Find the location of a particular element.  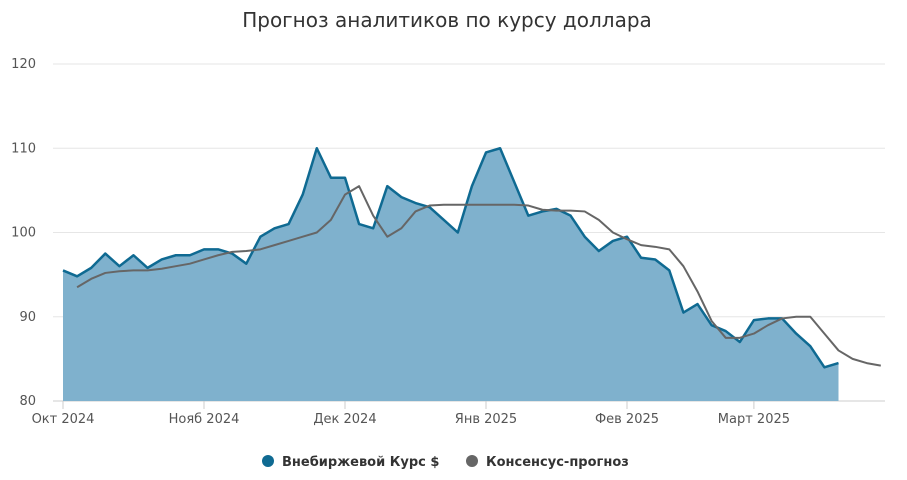

legend-label: Консенсус-прогноз is located at coordinates (557, 462).